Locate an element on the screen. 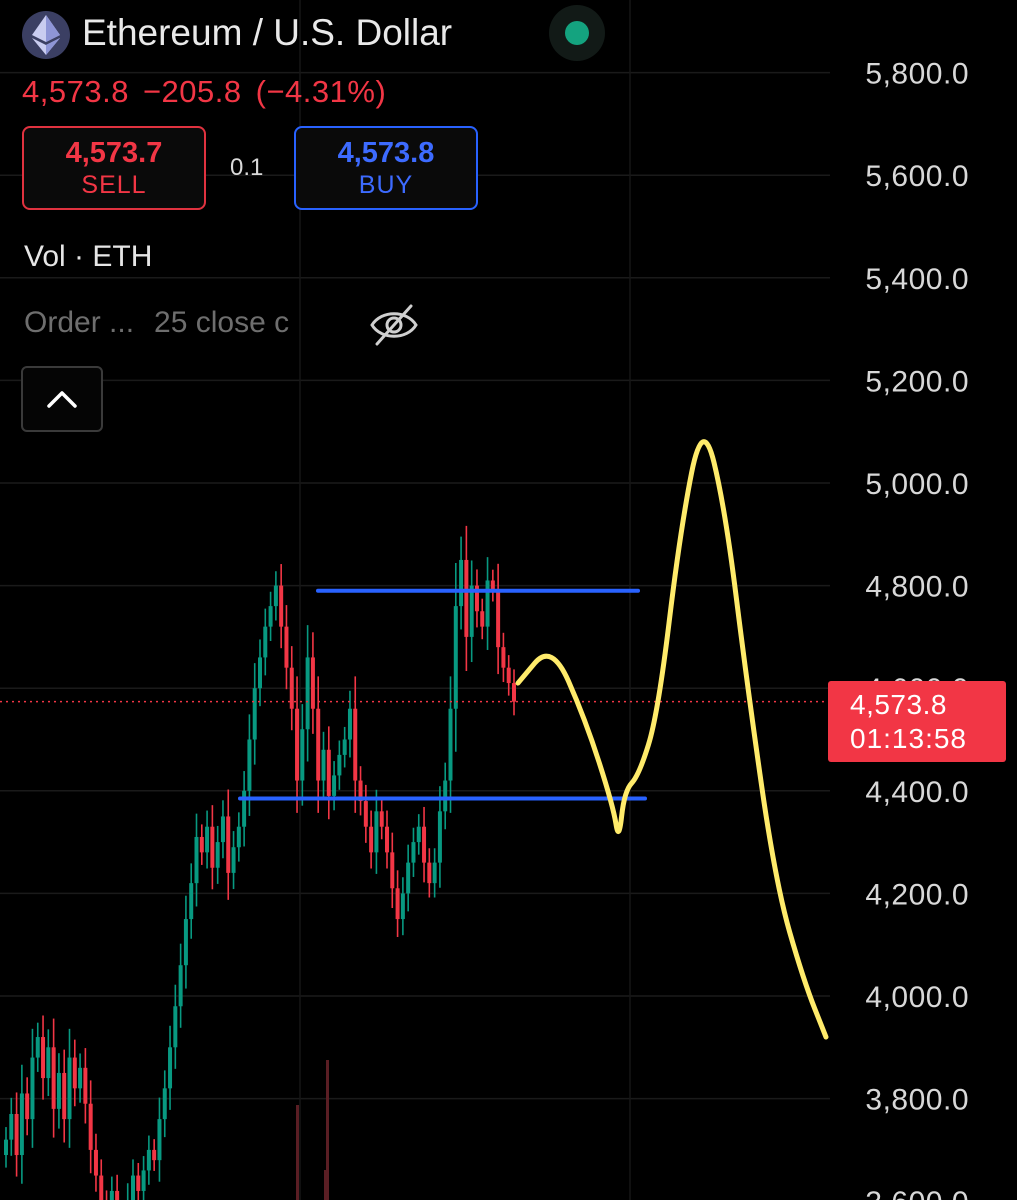  y-tick-label: 4,000.0 is located at coordinates (917, 997).